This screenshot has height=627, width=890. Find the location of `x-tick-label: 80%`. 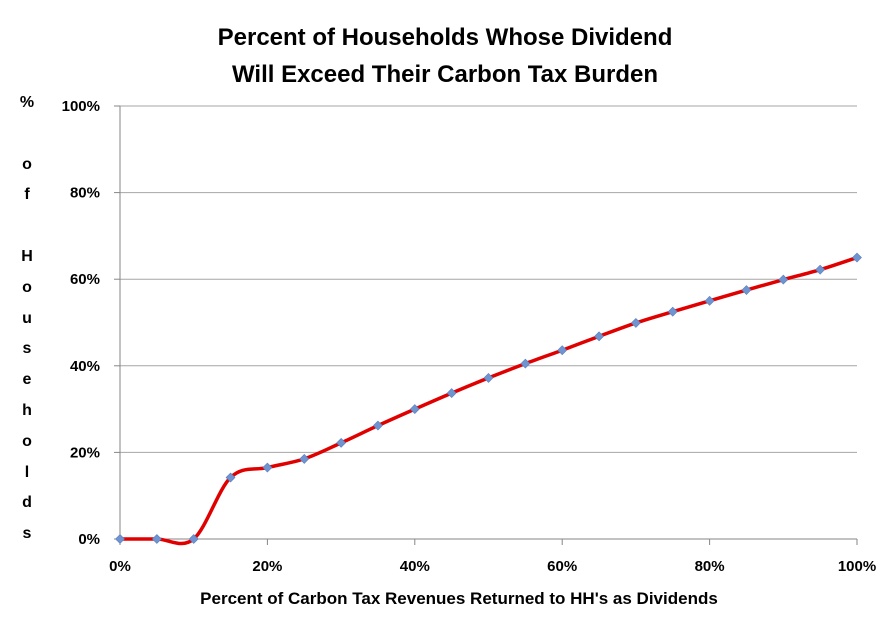

x-tick-label: 80% is located at coordinates (710, 566).